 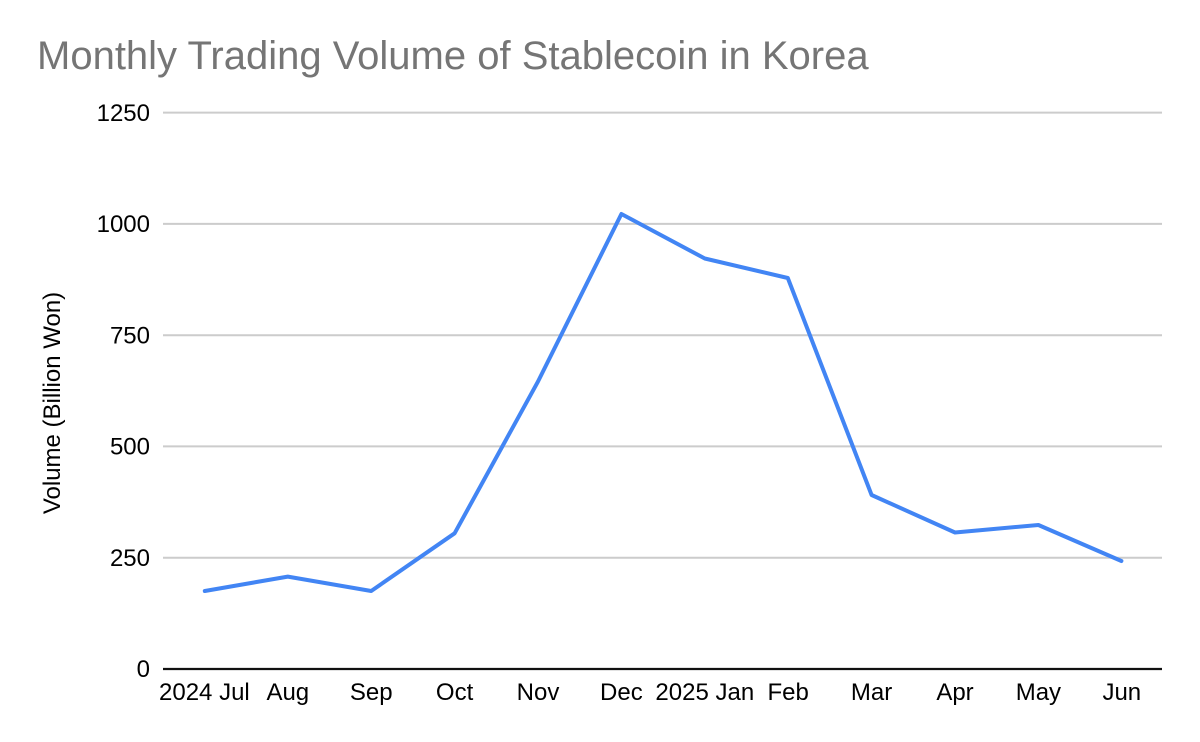 What do you see at coordinates (143, 669) in the screenshot?
I see `svg-text: 0` at bounding box center [143, 669].